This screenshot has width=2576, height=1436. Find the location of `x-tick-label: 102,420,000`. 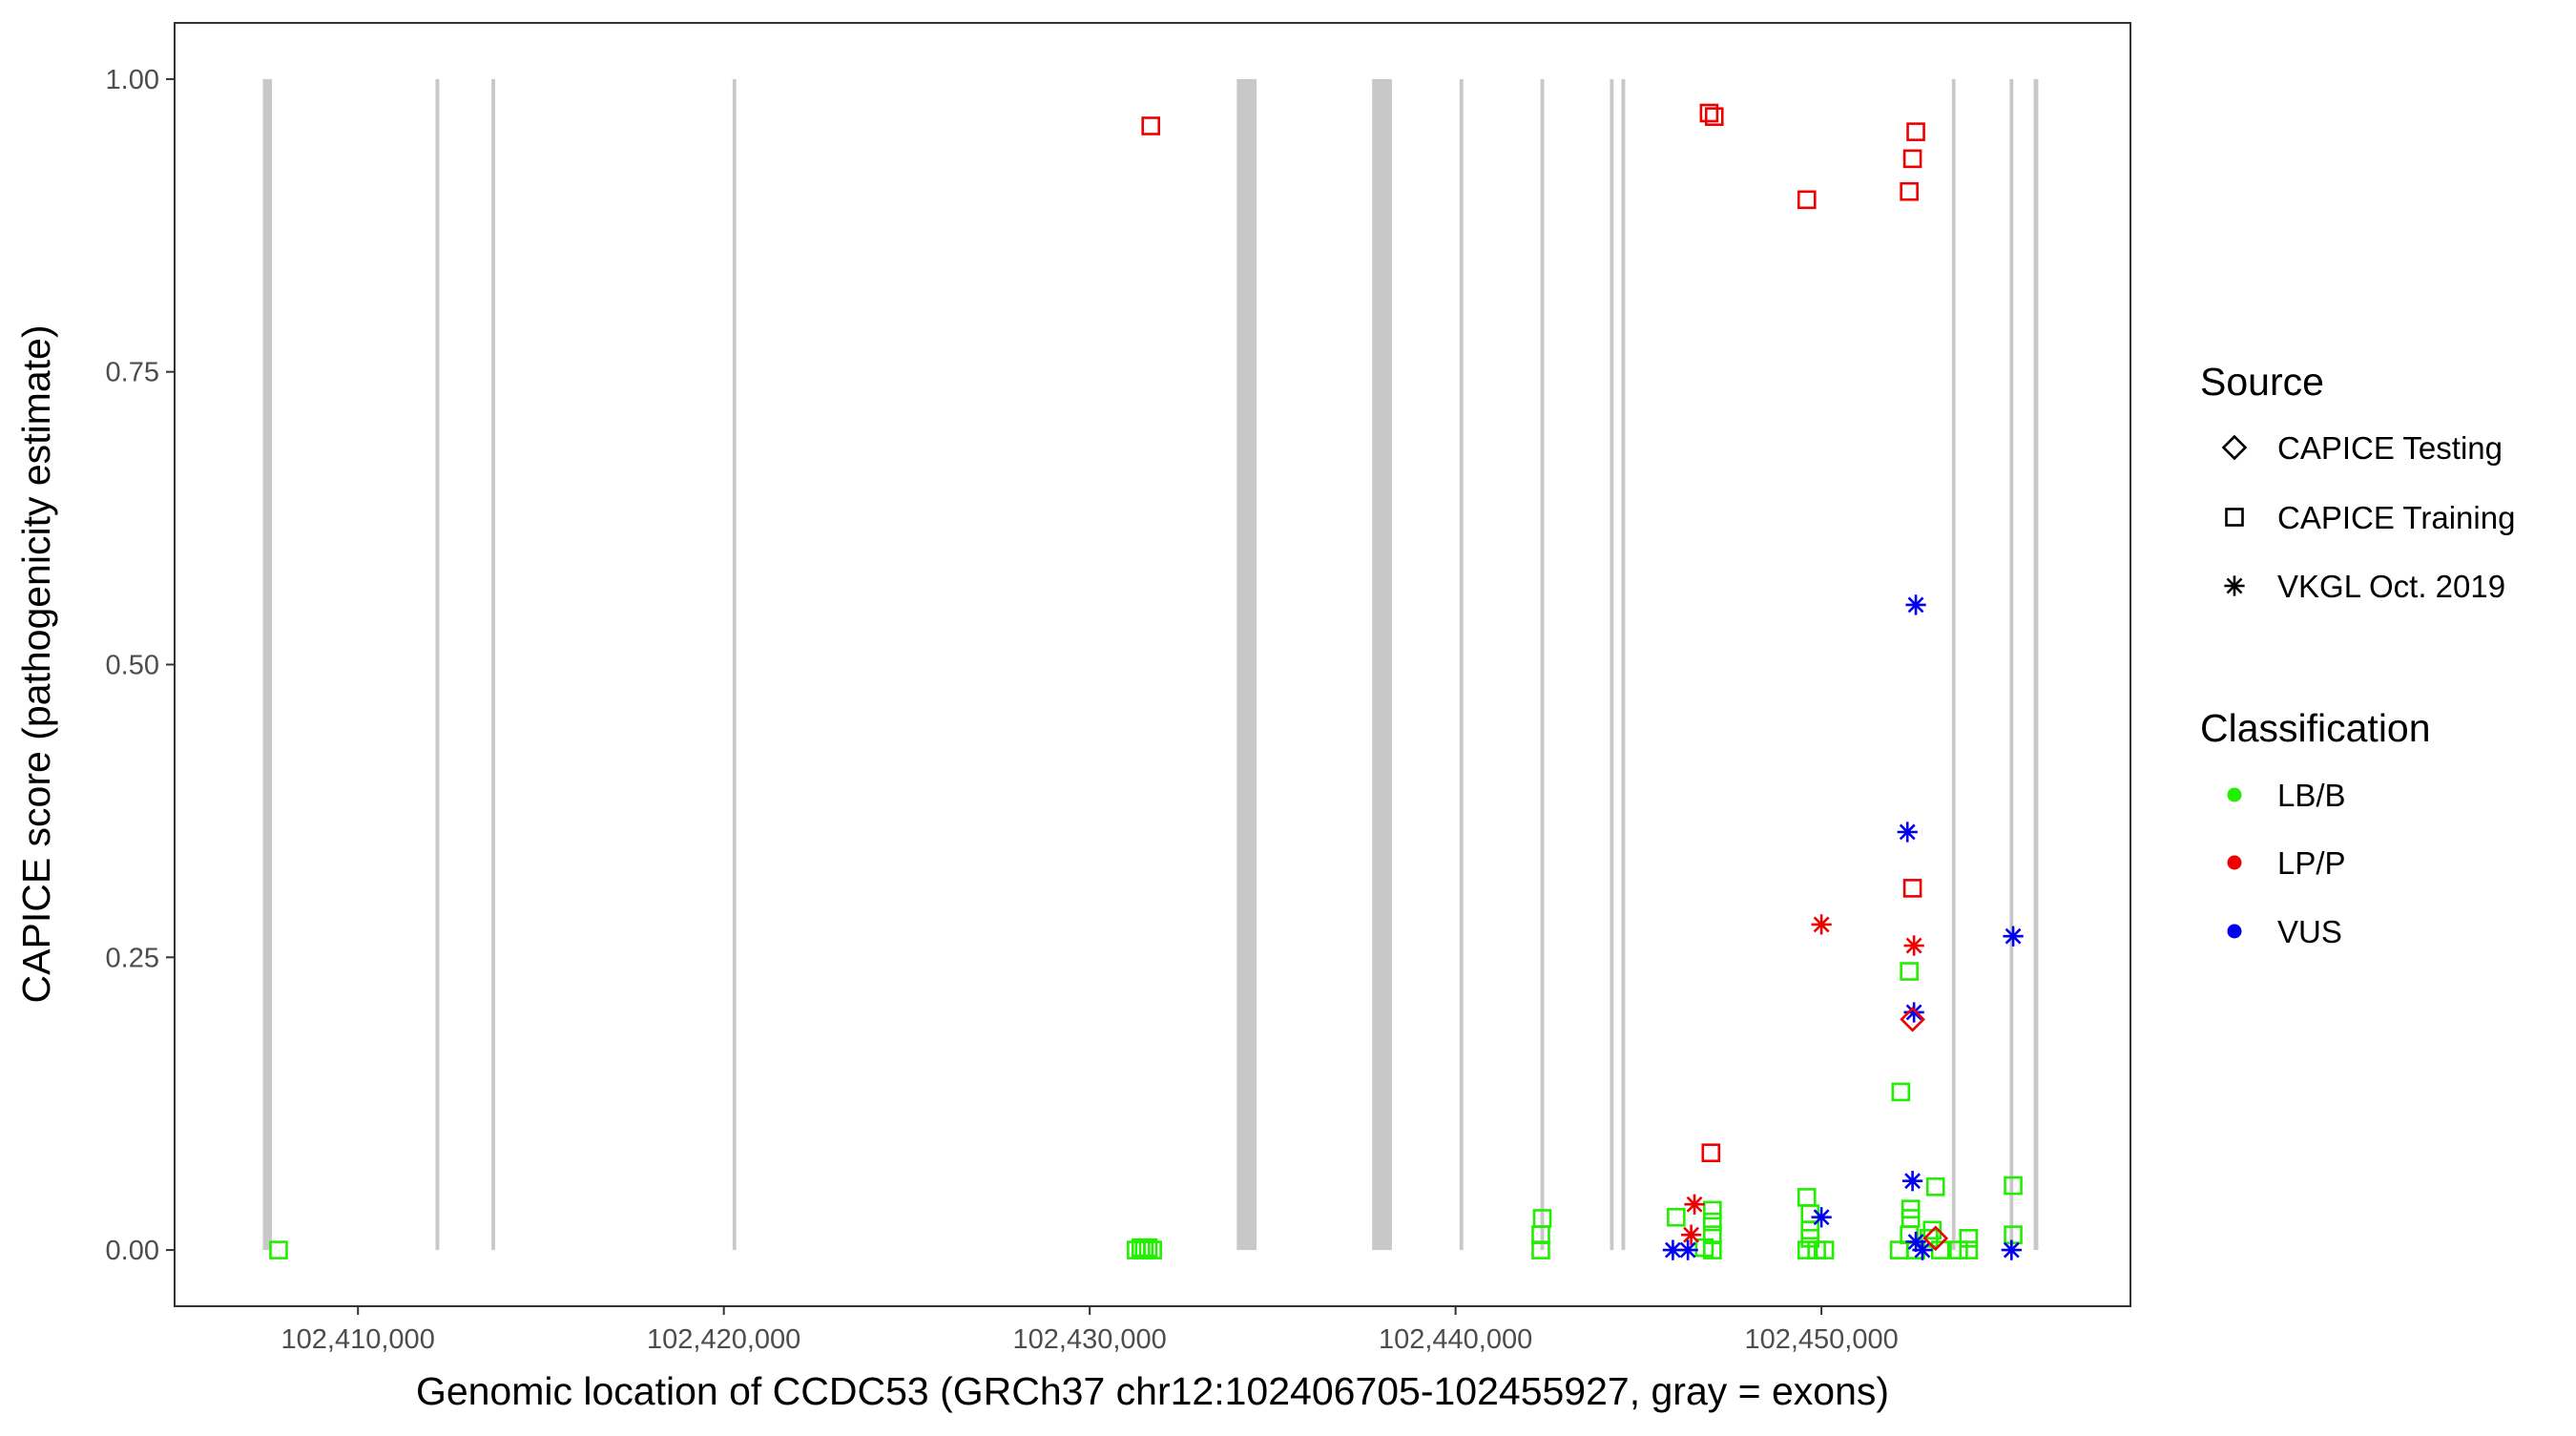

x-tick-label: 102,420,000 is located at coordinates (723, 1339).